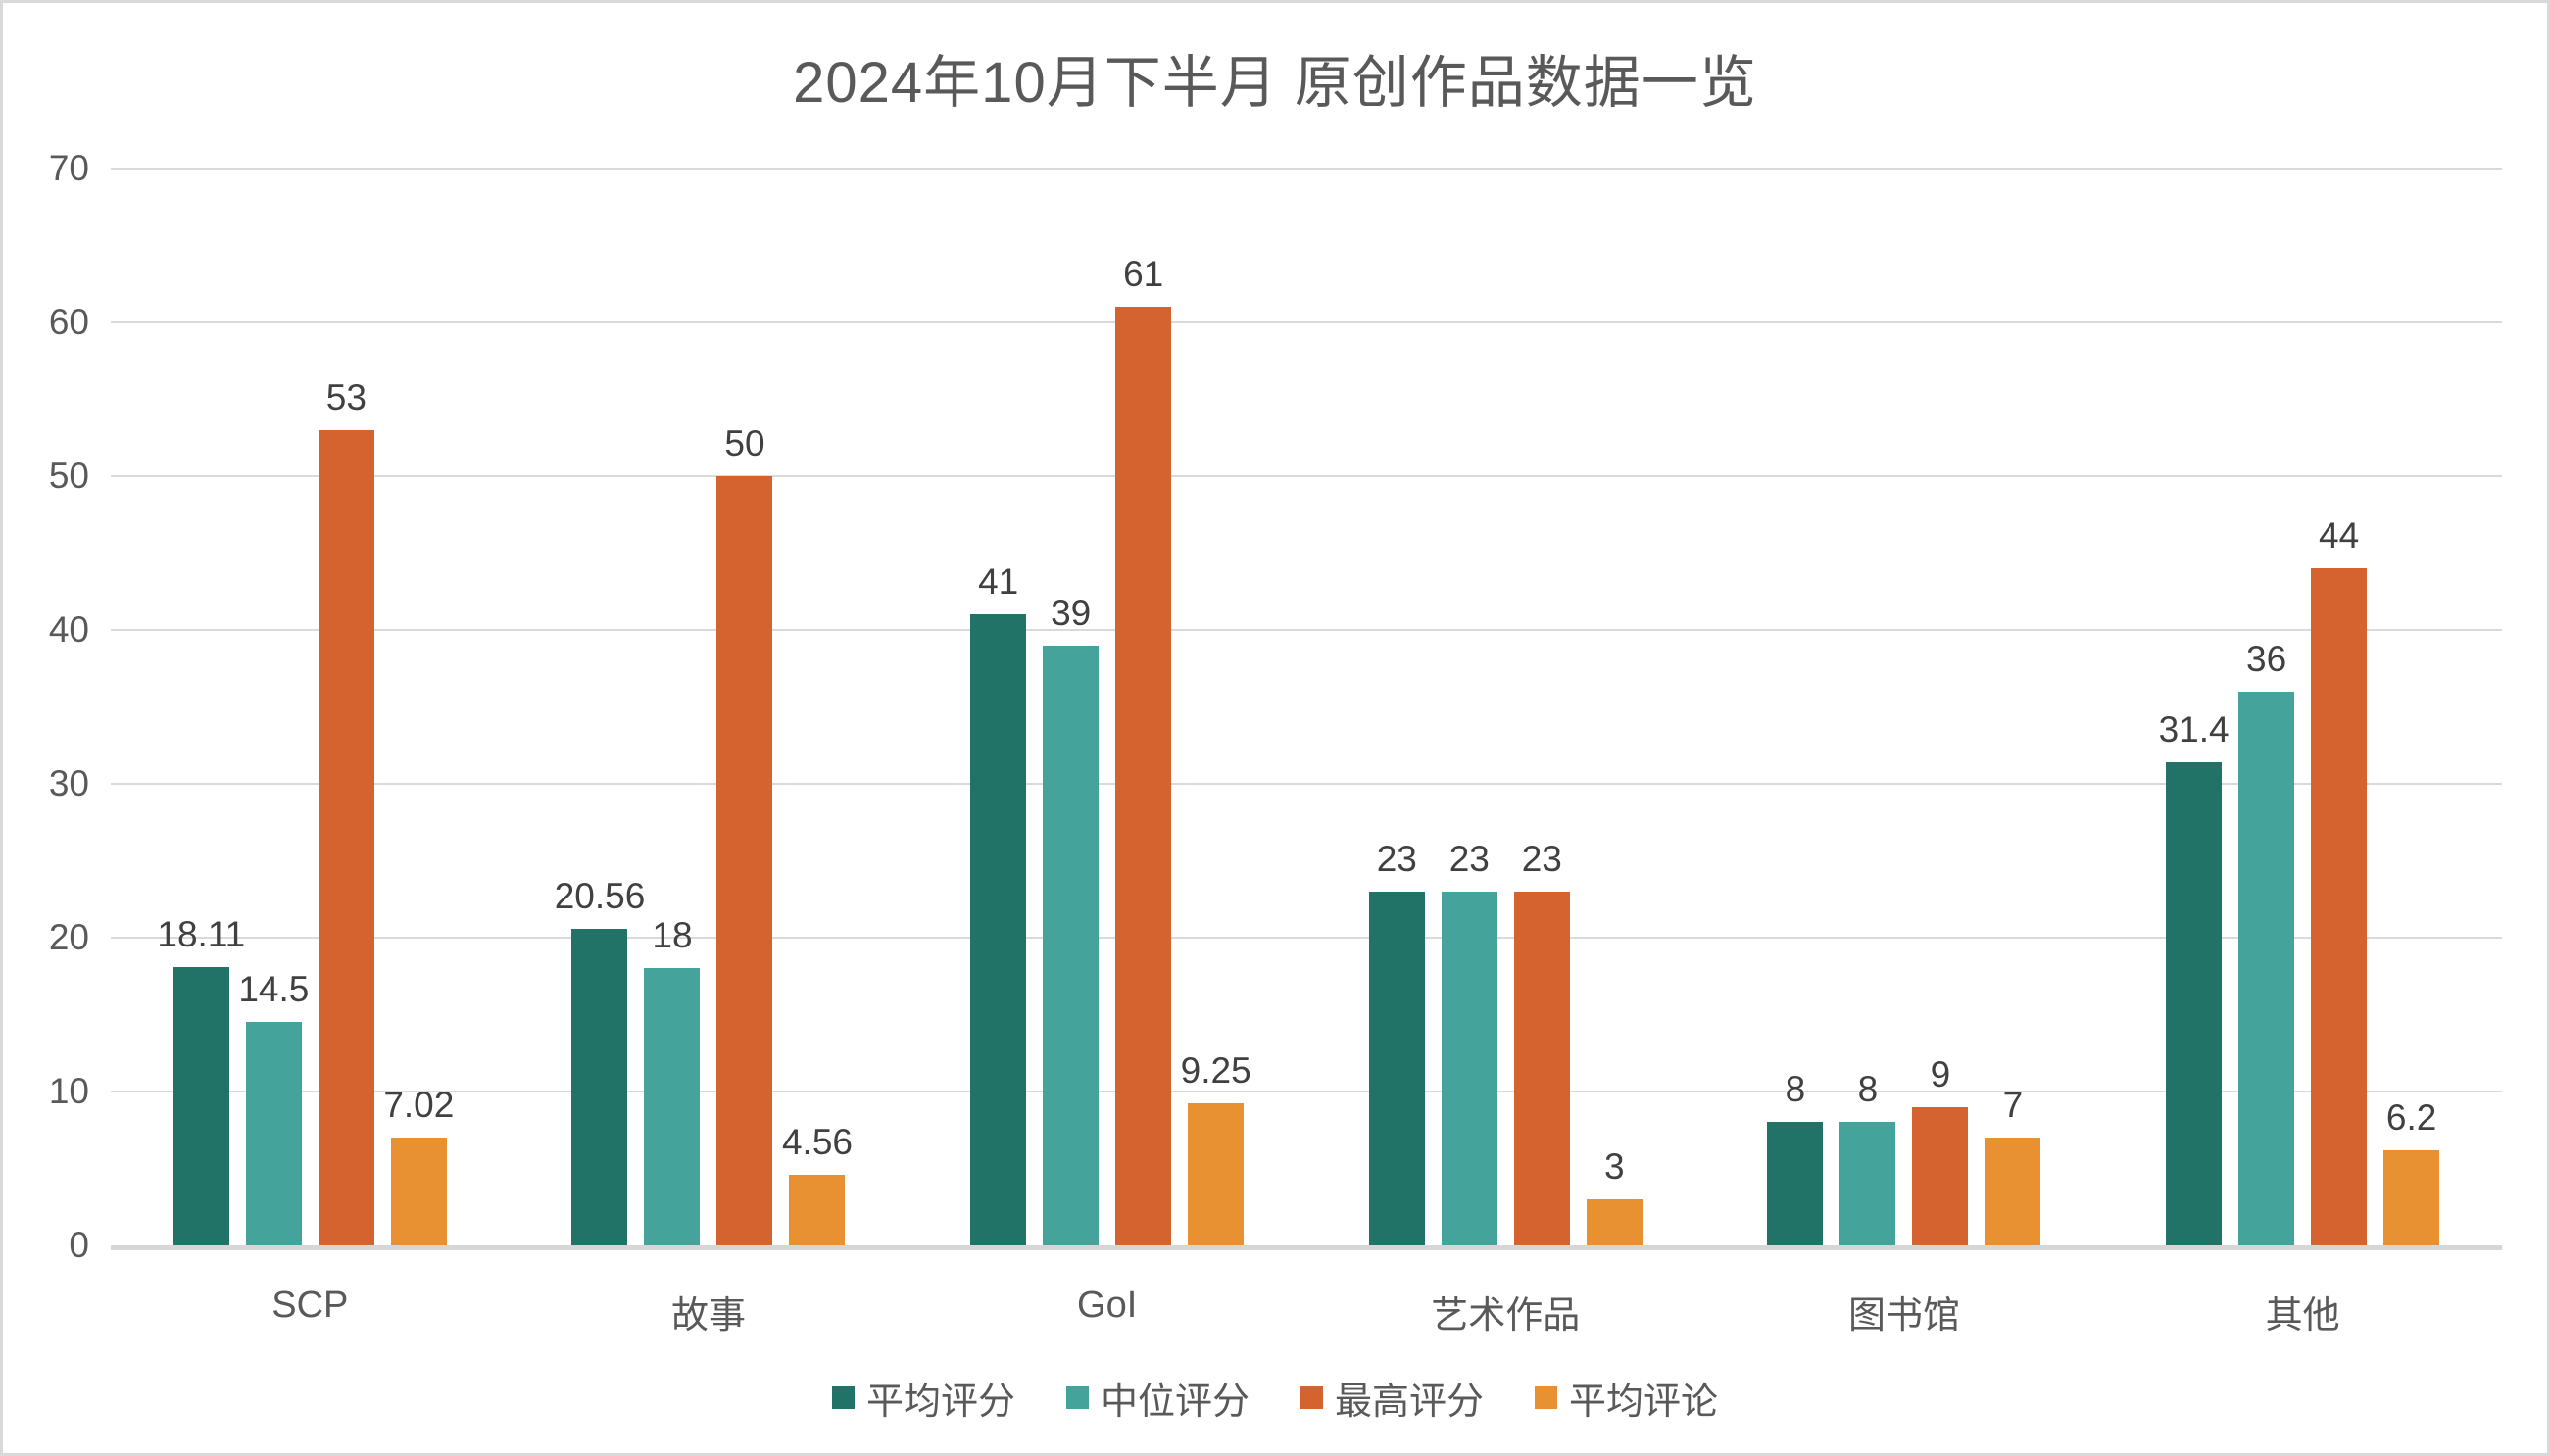  Describe the element at coordinates (68, 1091) in the screenshot. I see `y-axis-tick-label: 10` at that location.